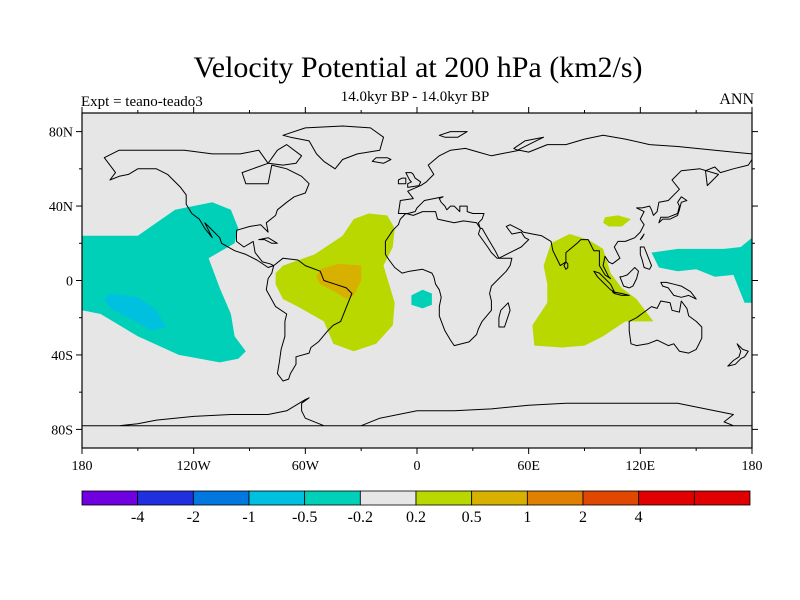  I want to click on contour-south-atlantic-negative, so click(421, 299).